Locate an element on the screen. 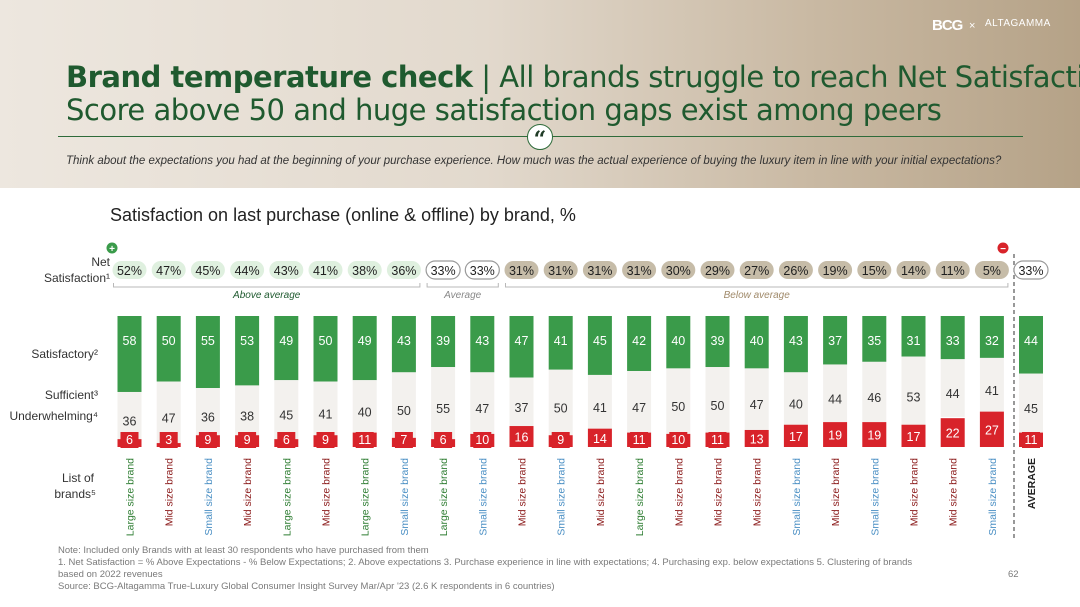 The height and width of the screenshot is (607, 1080). underwhelming-value: 16 is located at coordinates (522, 438).